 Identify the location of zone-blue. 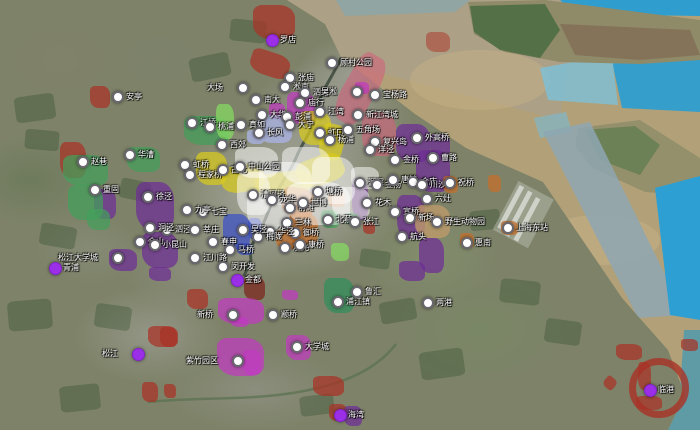
(245, 249).